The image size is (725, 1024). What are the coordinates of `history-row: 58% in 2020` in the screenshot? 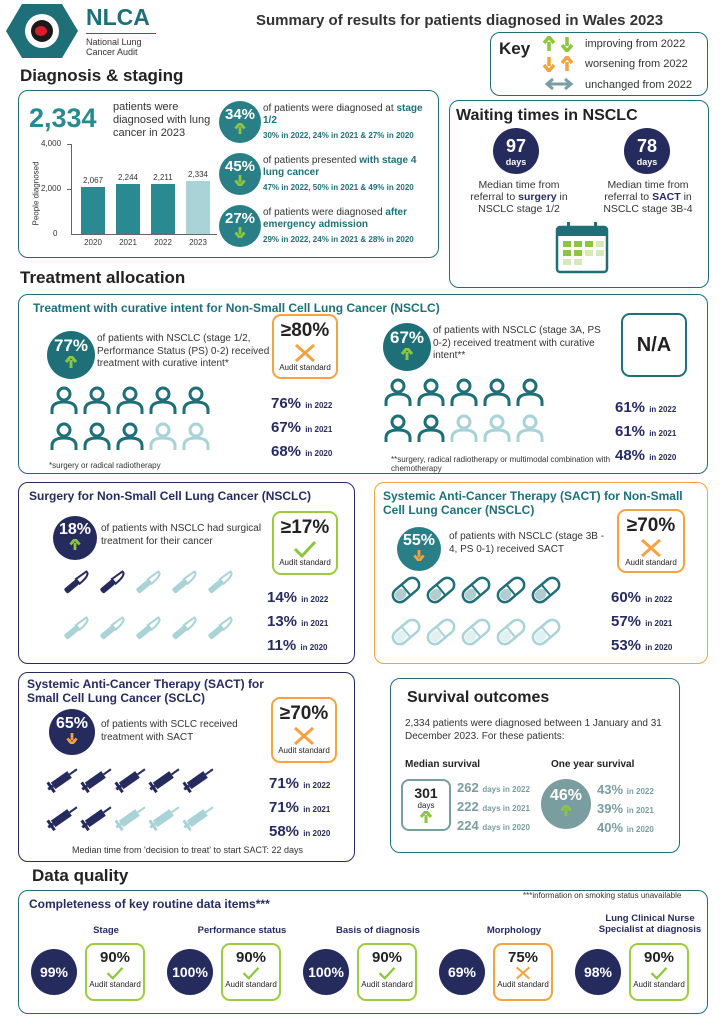 It's located at (300, 831).